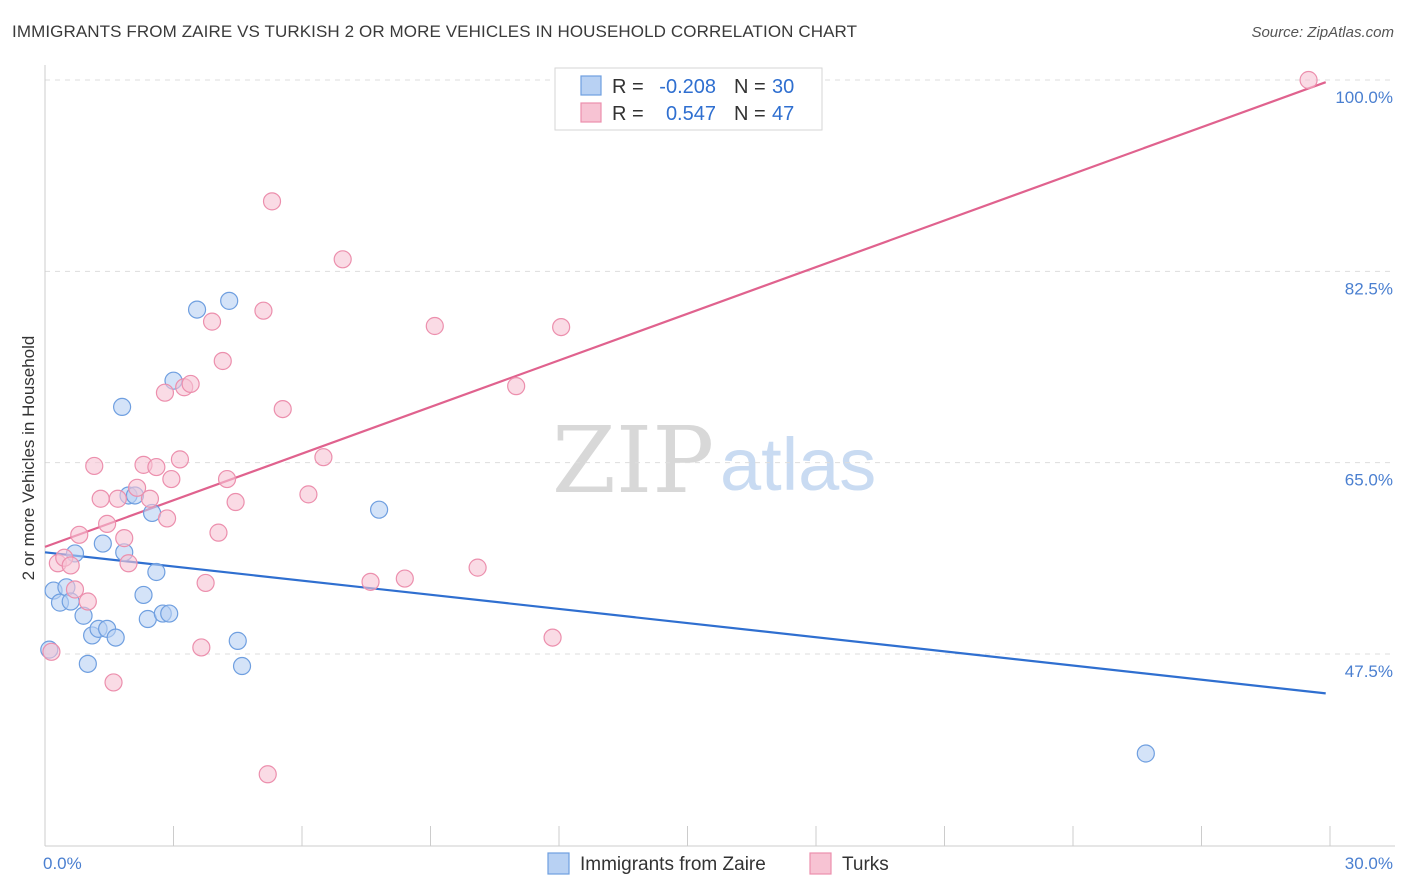 The width and height of the screenshot is (1406, 892). I want to click on stats-legend: R = -0.208 N = 30 R = 0.547 N = 47, so click(688, 99).